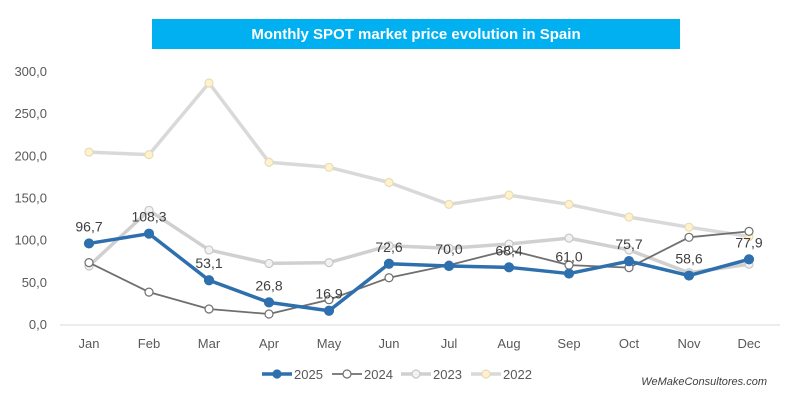 The image size is (801, 402). Describe the element at coordinates (749, 343) in the screenshot. I see `x-tick-label: Dec` at that location.